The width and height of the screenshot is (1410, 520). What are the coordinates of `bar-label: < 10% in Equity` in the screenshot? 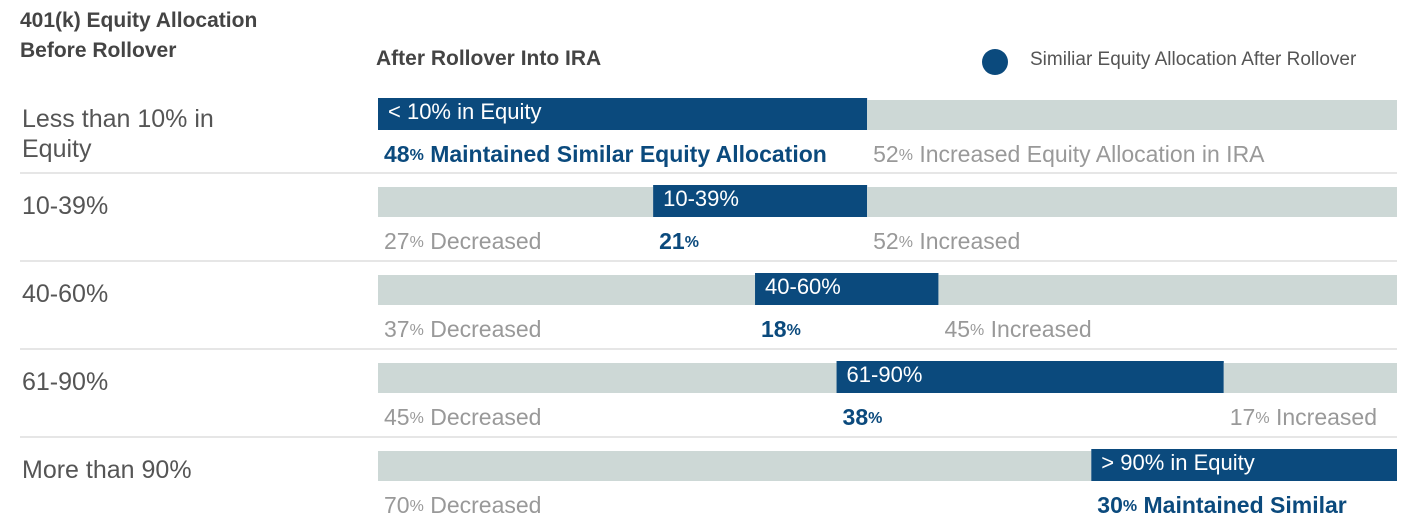 It's located at (464, 111).